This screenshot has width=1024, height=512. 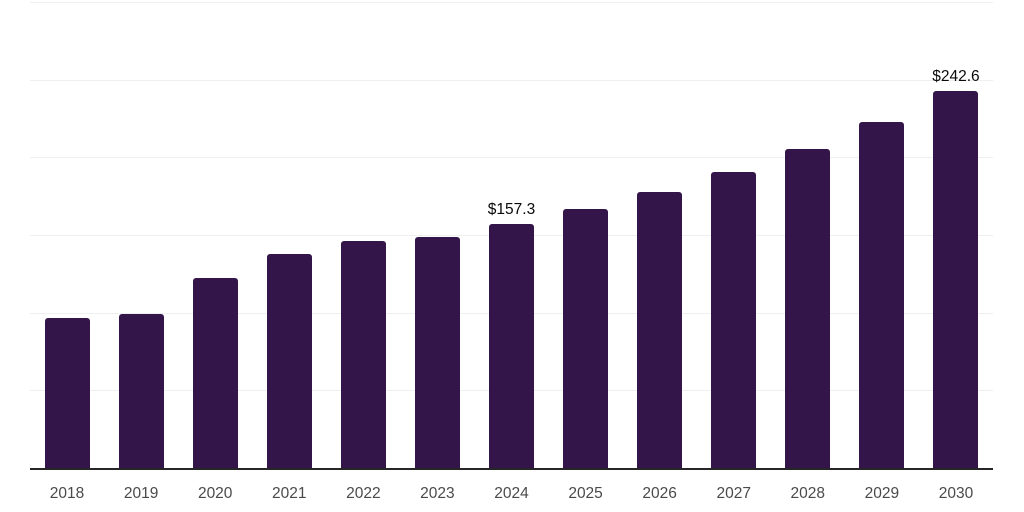 What do you see at coordinates (808, 308) in the screenshot?
I see `bar-2028` at bounding box center [808, 308].